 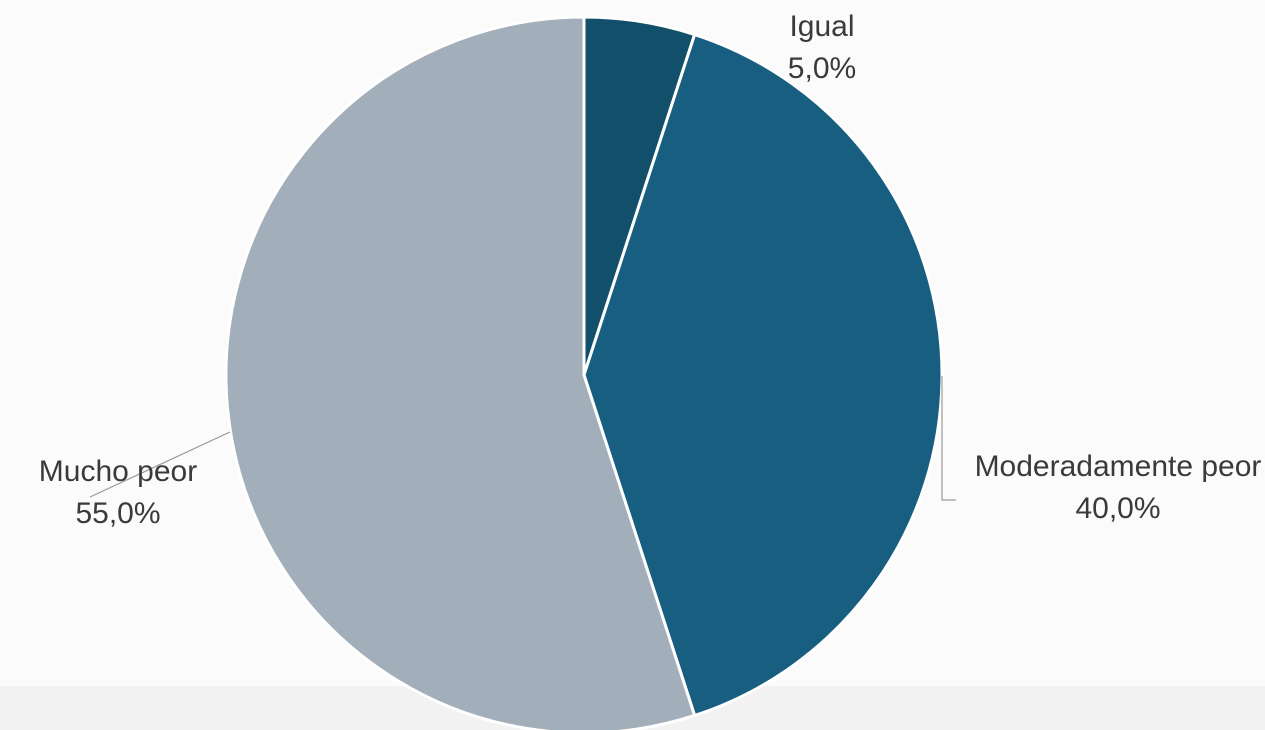 I want to click on value-label: 55,0%, so click(x=118, y=513).